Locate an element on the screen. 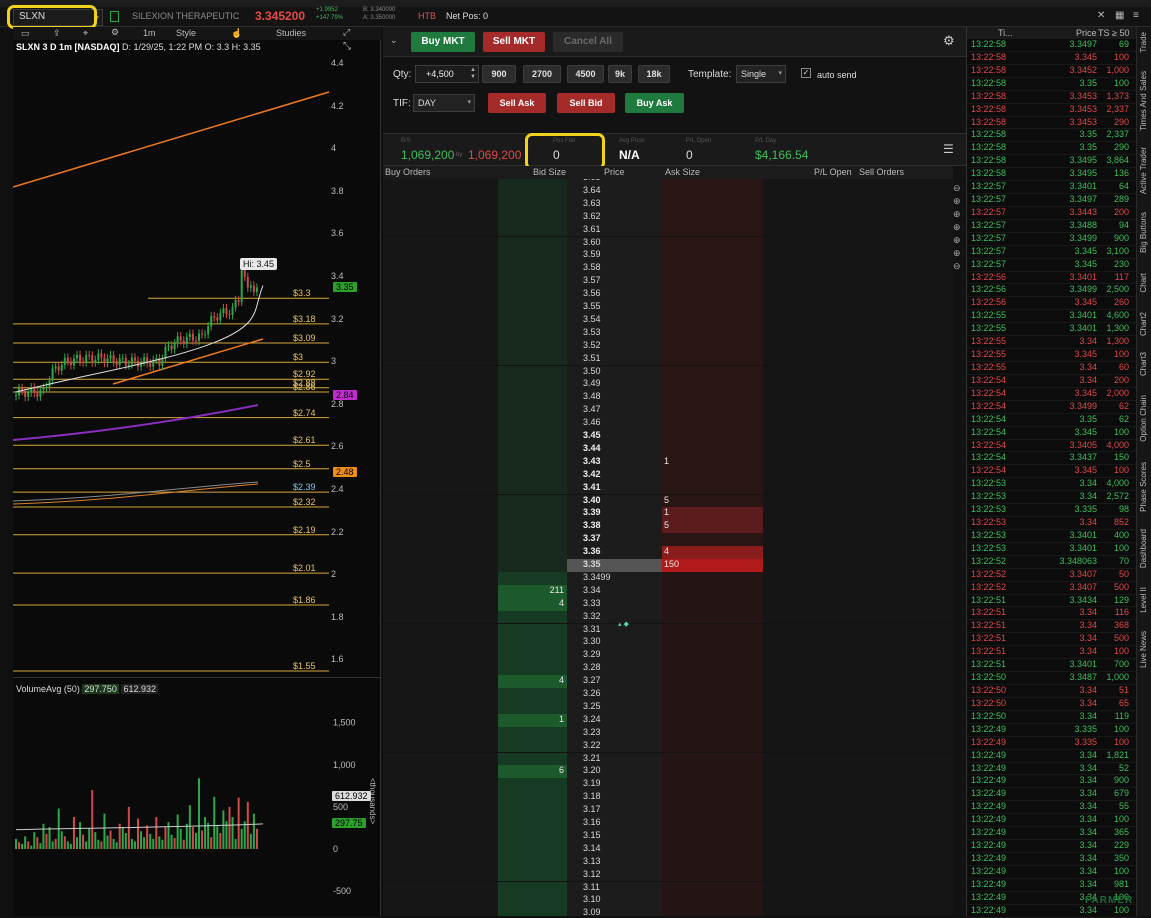  side-tab: Big Buttons is located at coordinates (1143, 232).